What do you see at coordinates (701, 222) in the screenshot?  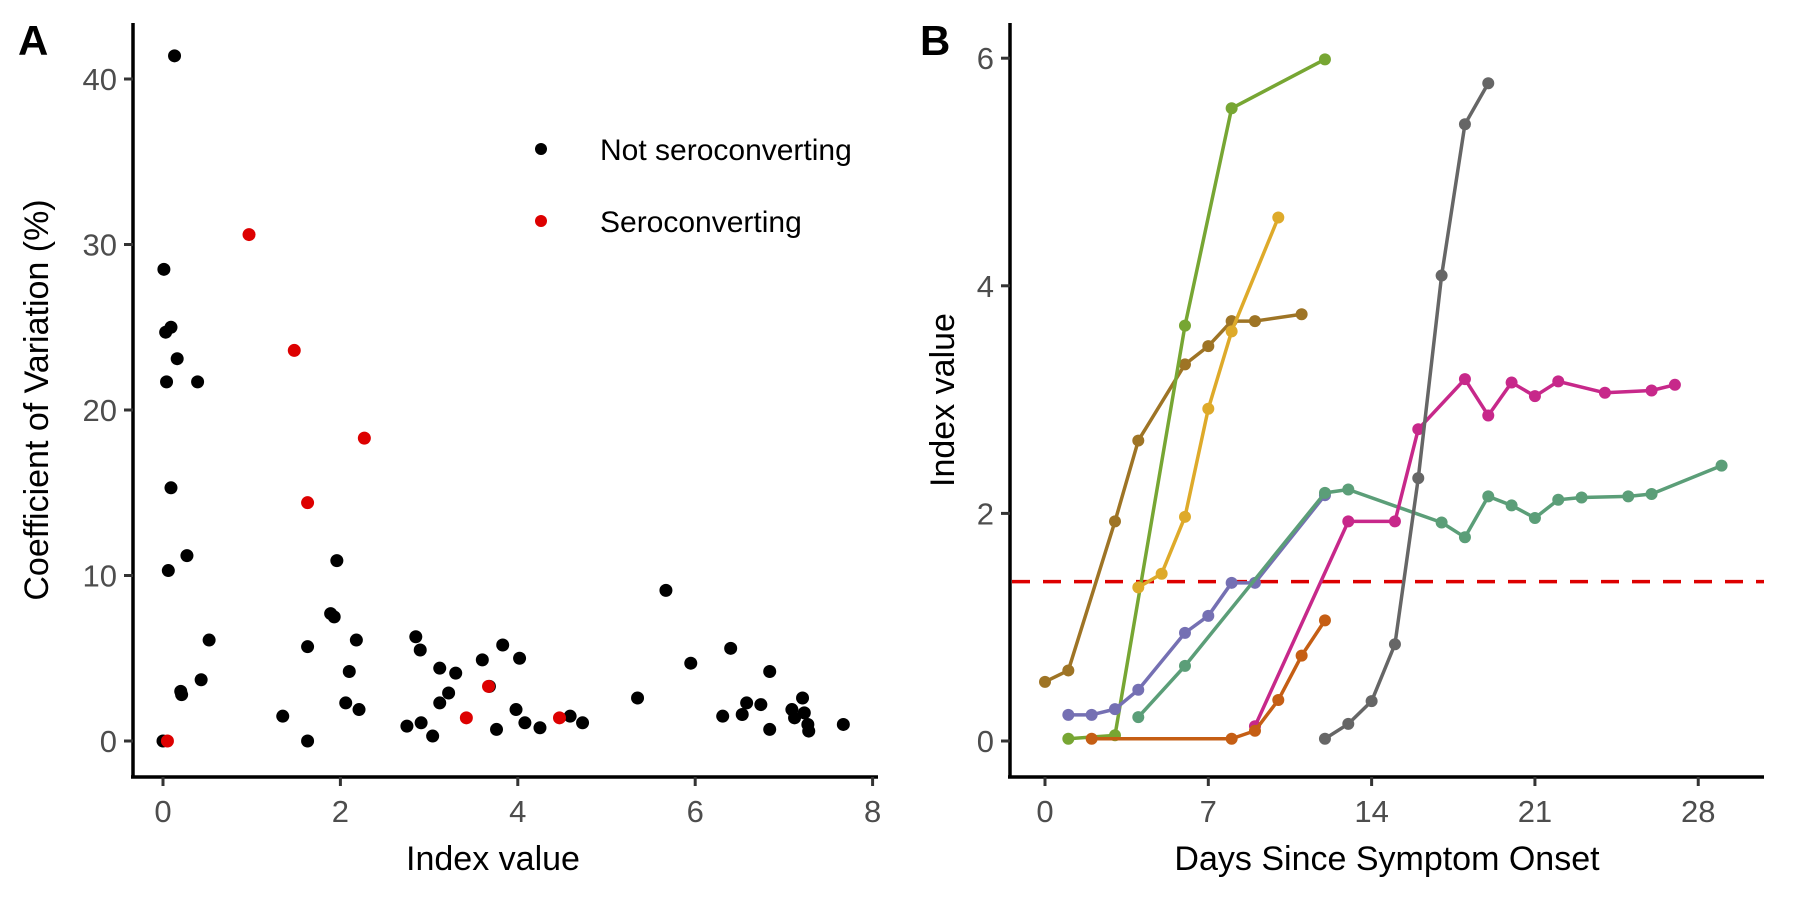 I see `legend-label-seroconverting: Seroconverting` at bounding box center [701, 222].